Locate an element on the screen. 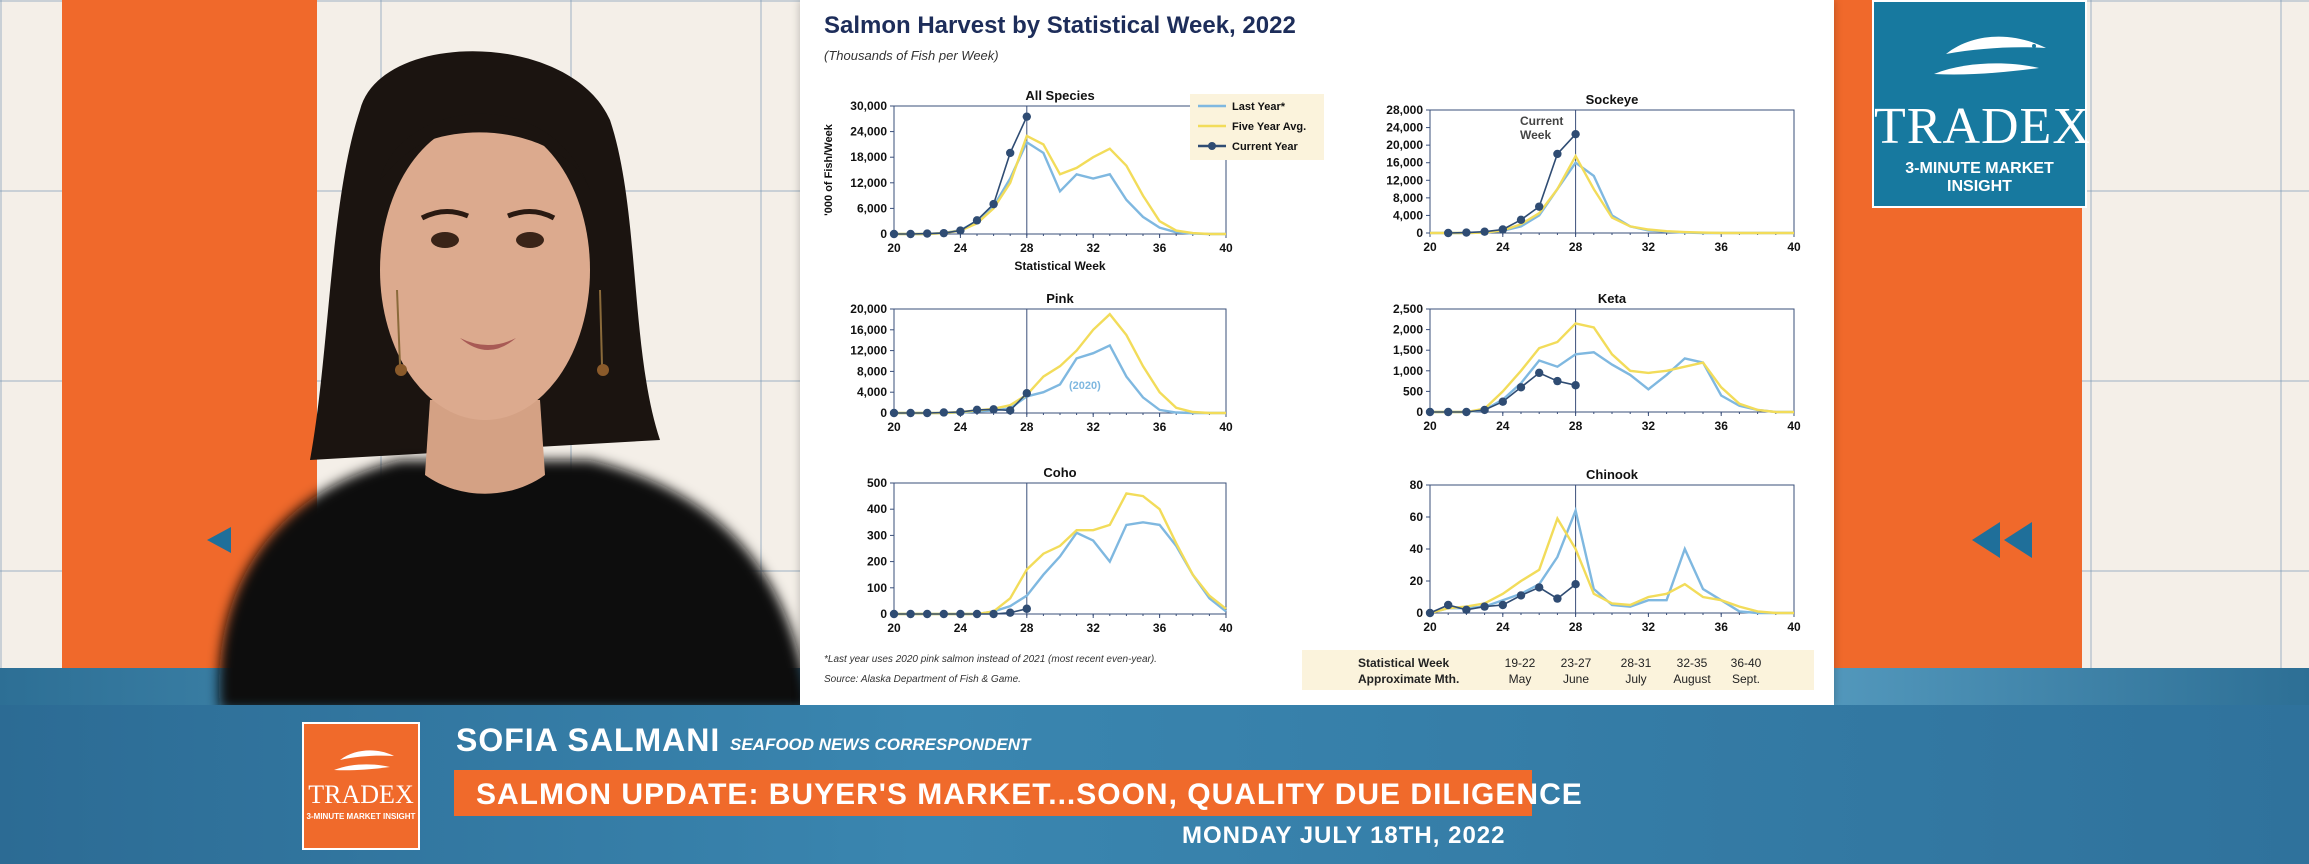 This screenshot has height=864, width=2309. week-range: 32-35 is located at coordinates (1692, 663).